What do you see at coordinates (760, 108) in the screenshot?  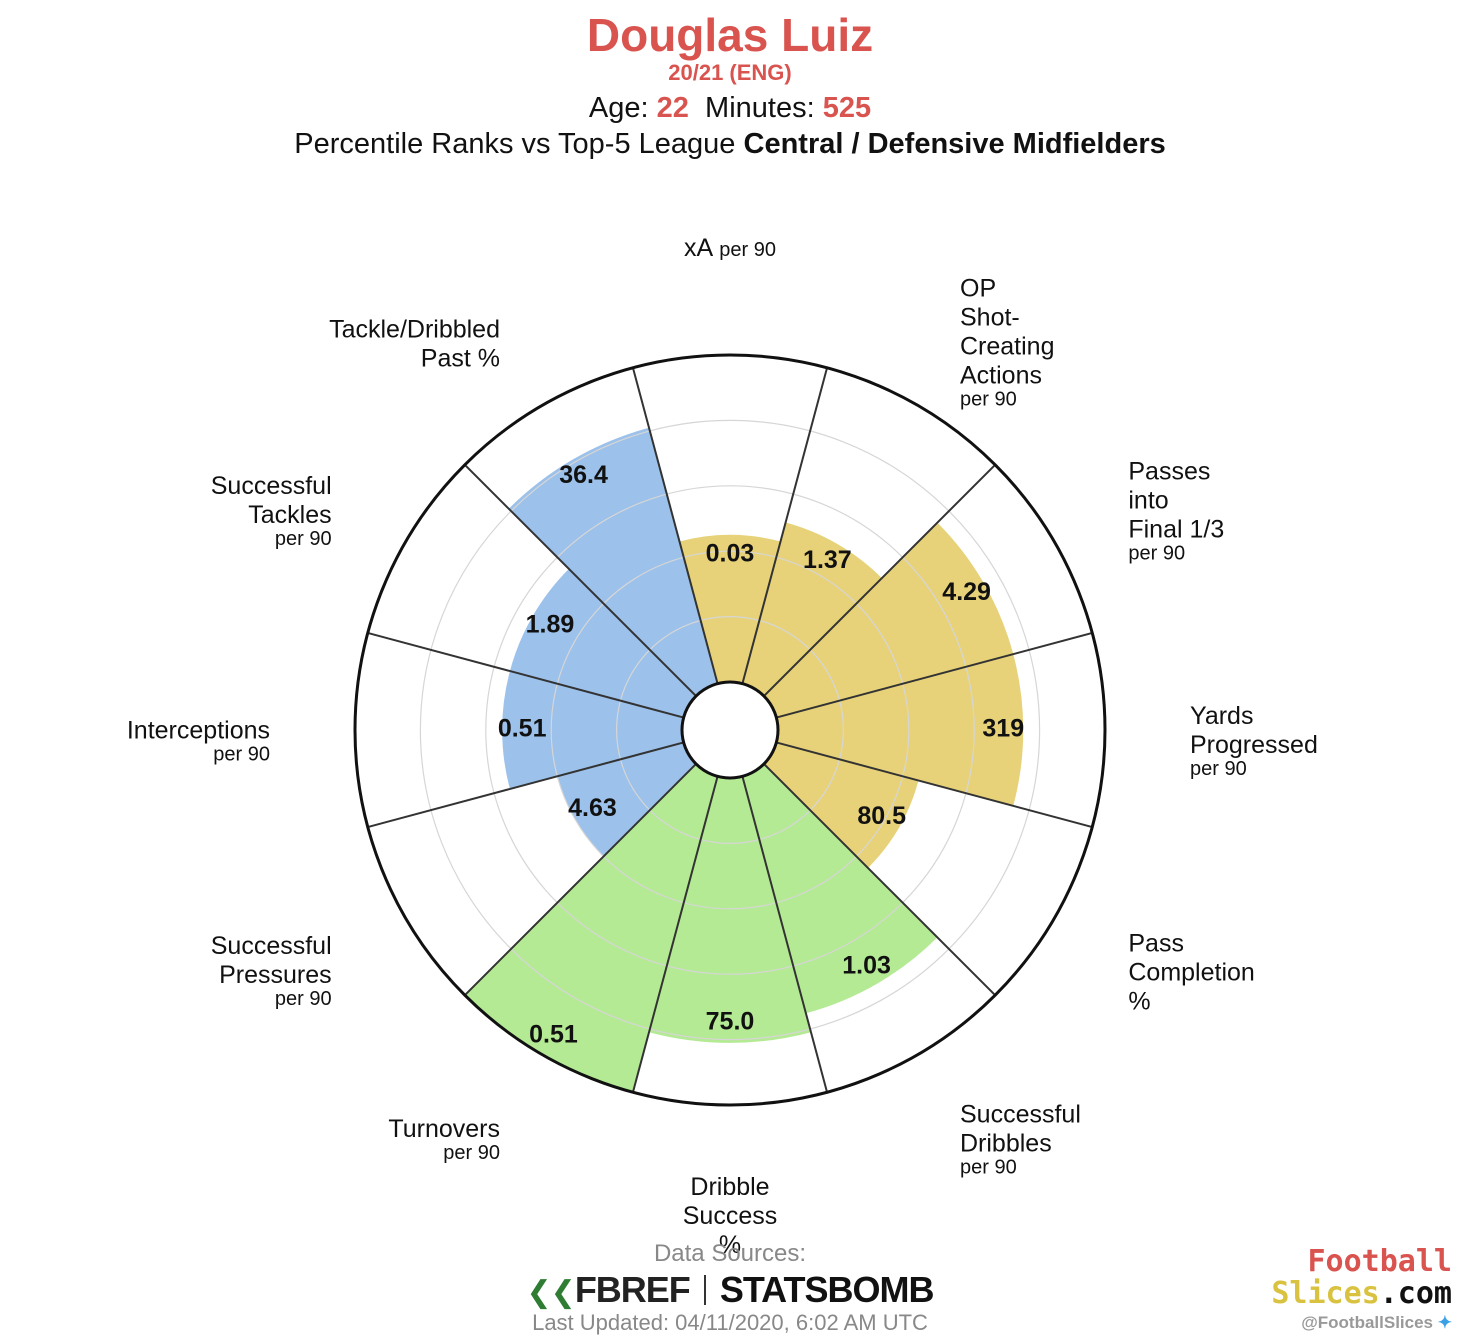 I see `minutes-label: Minutes:` at bounding box center [760, 108].